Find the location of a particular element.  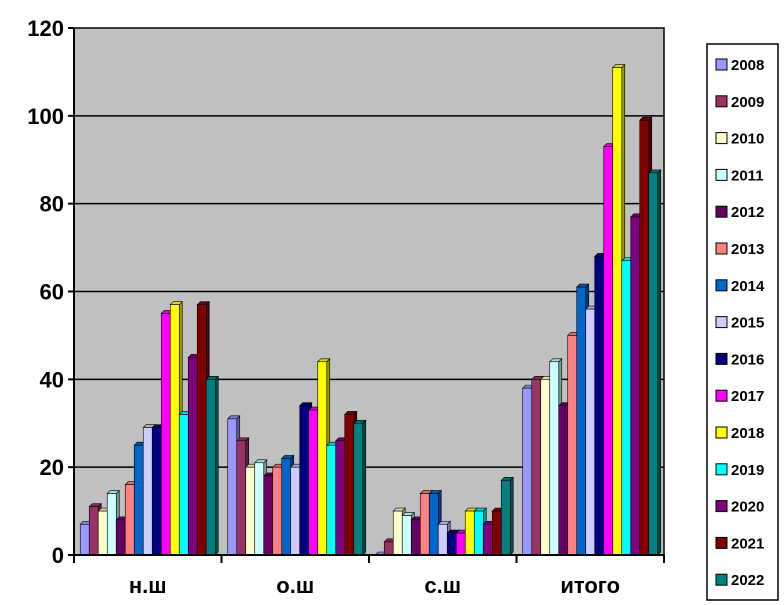

y-tick-label: 20 is located at coordinates (52, 467).